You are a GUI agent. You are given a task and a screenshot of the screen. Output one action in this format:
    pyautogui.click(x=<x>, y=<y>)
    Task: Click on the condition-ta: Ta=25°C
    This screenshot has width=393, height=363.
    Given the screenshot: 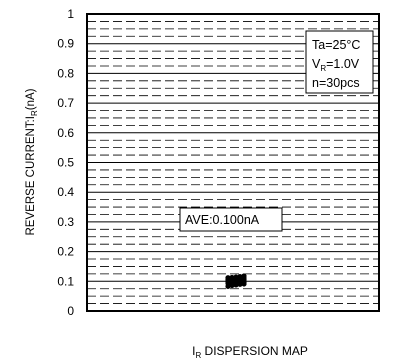 What is the action you would take?
    pyautogui.click(x=336, y=45)
    